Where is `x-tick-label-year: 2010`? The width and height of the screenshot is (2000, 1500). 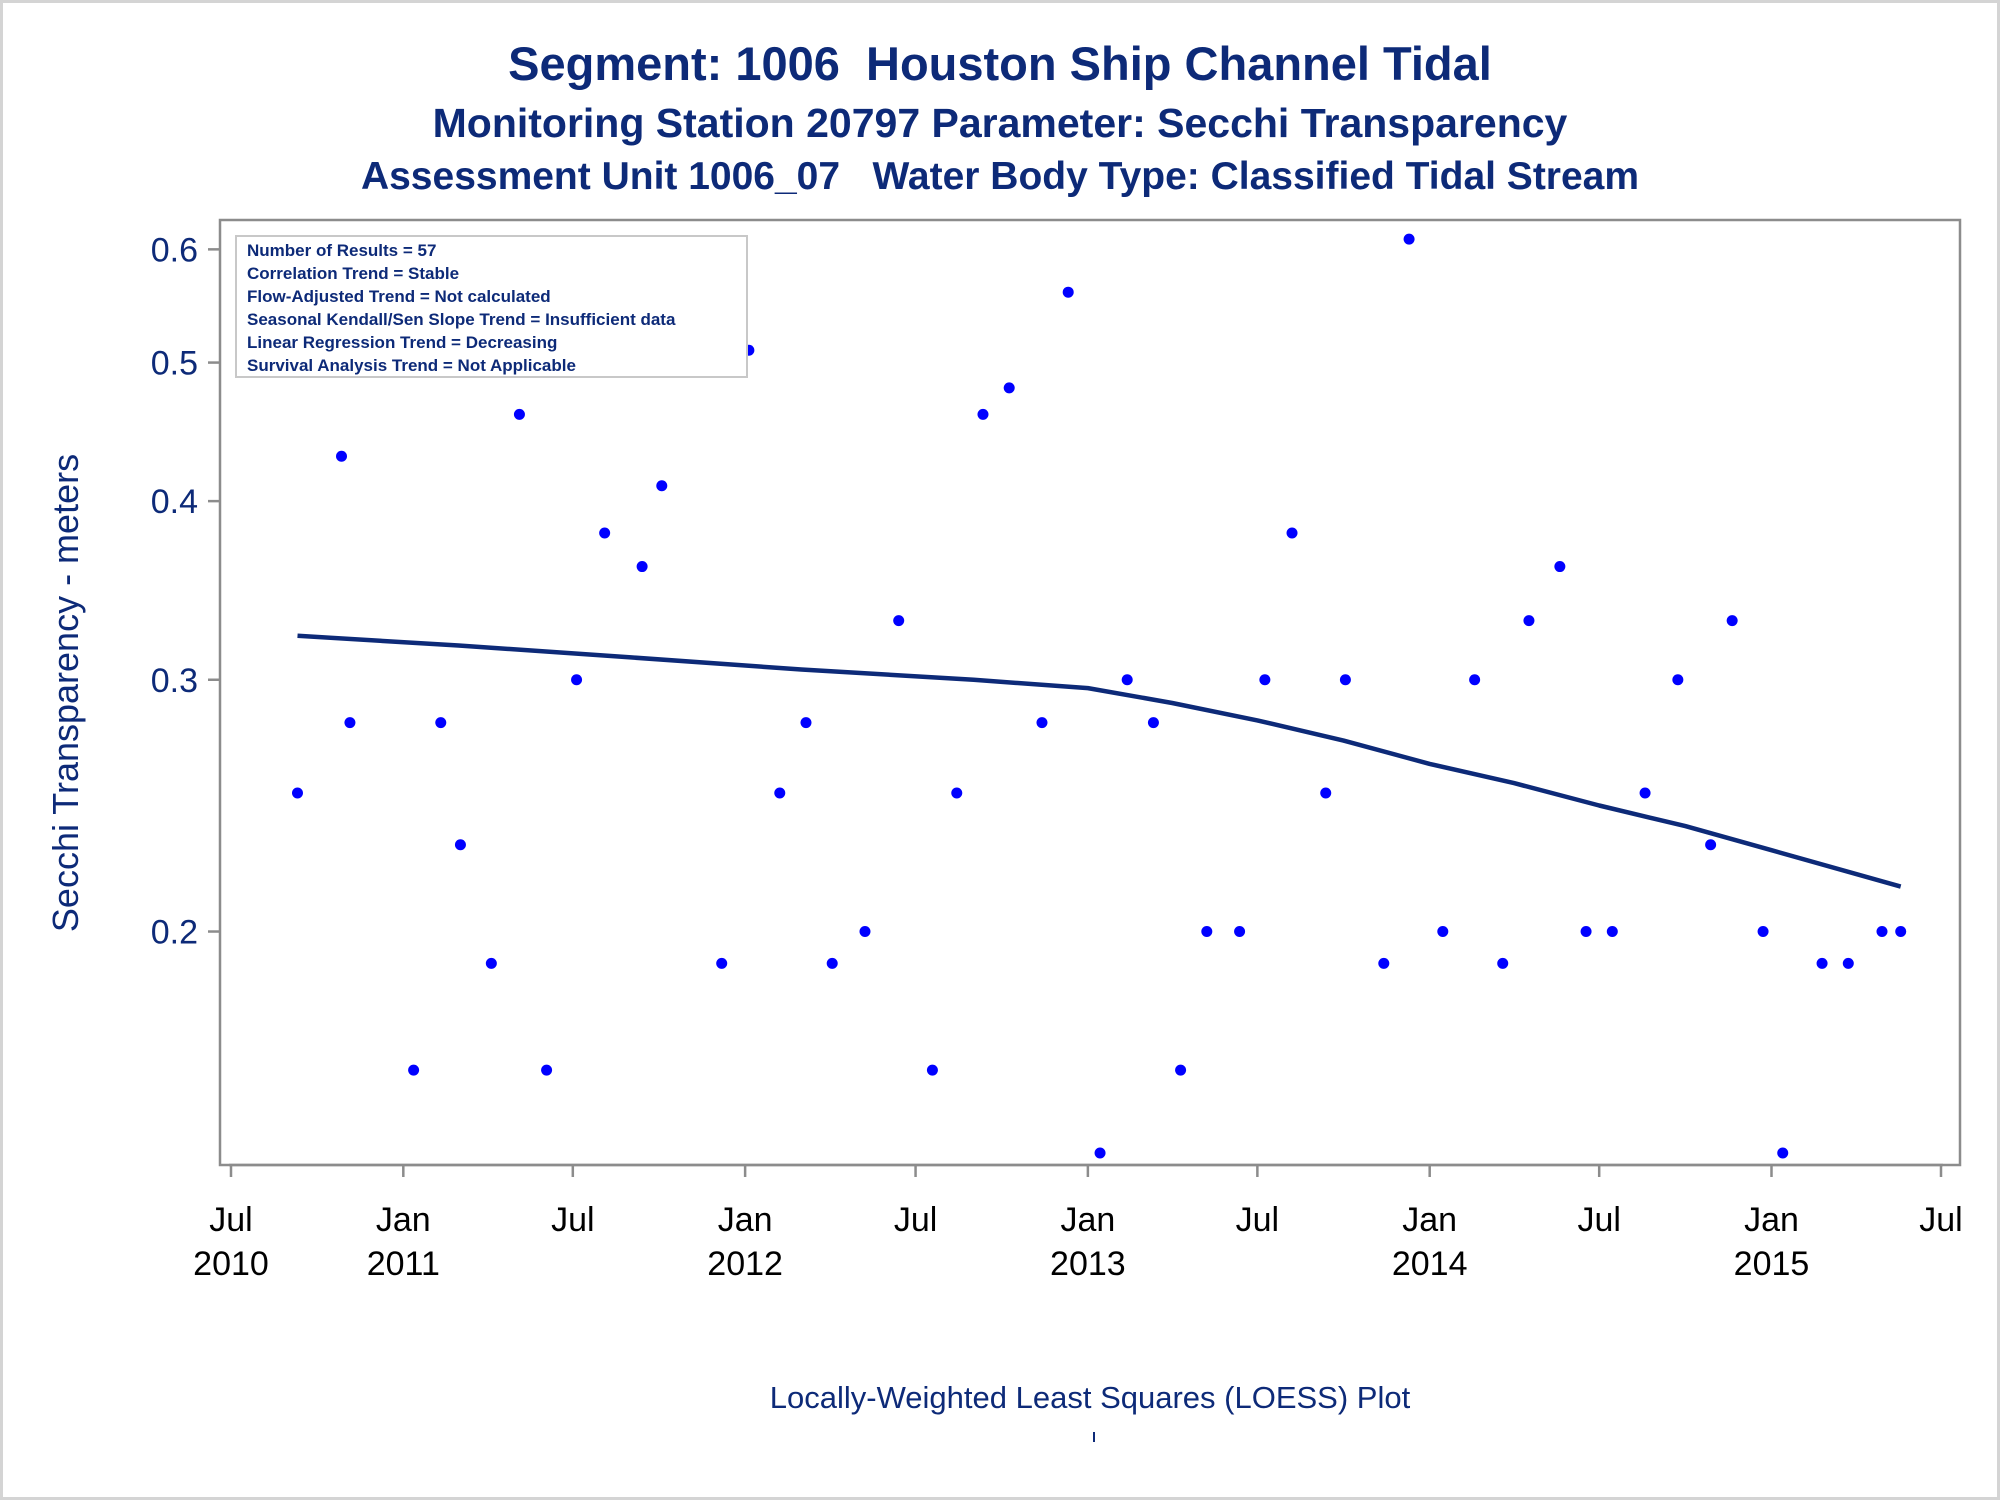 x-tick-label-year: 2010 is located at coordinates (231, 1264).